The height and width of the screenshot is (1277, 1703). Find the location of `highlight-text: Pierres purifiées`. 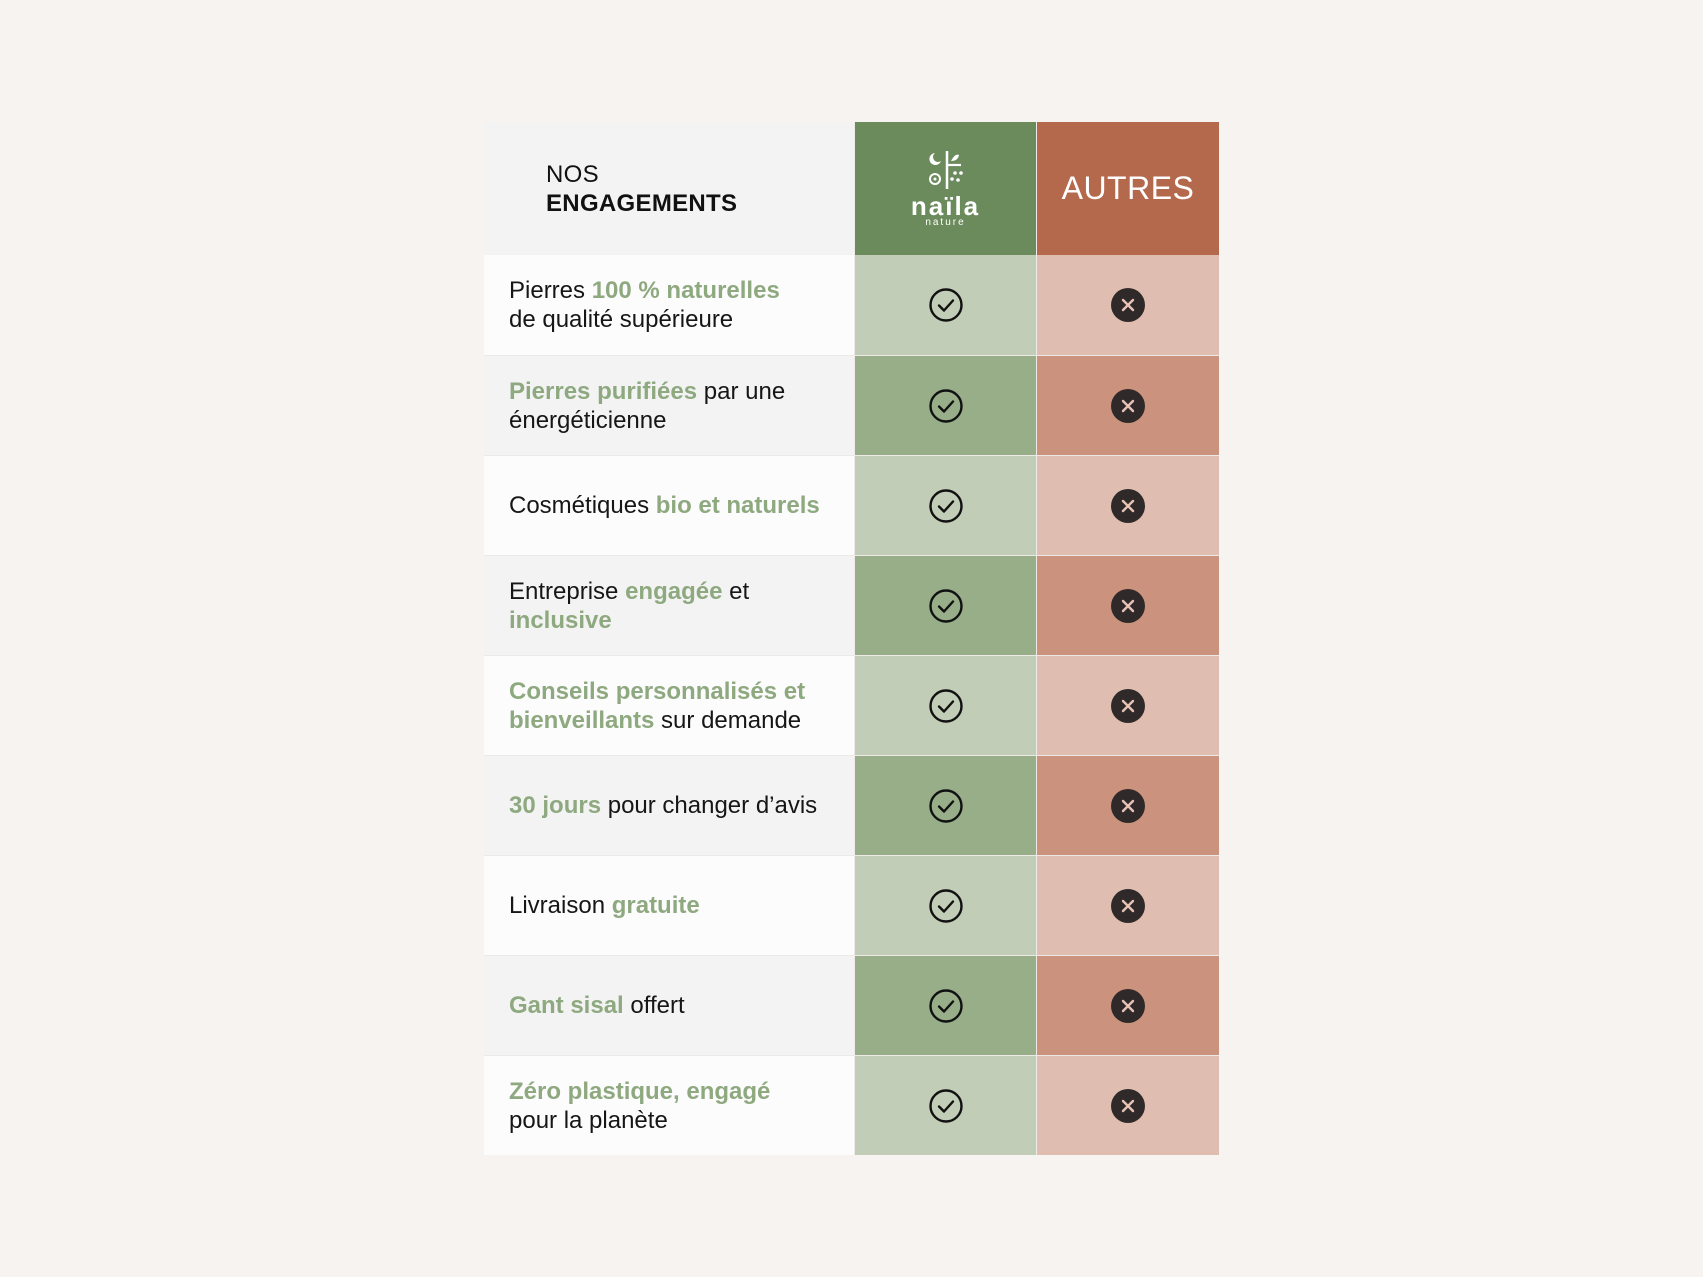

highlight-text: Pierres purifiées is located at coordinates (603, 391).